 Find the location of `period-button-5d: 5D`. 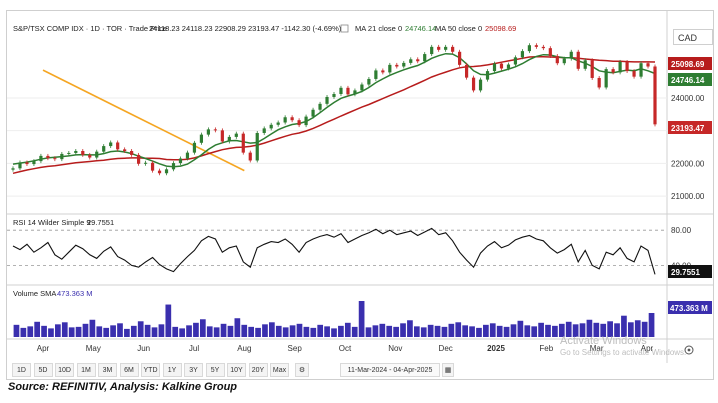

period-button-5d: 5D is located at coordinates (43, 370).